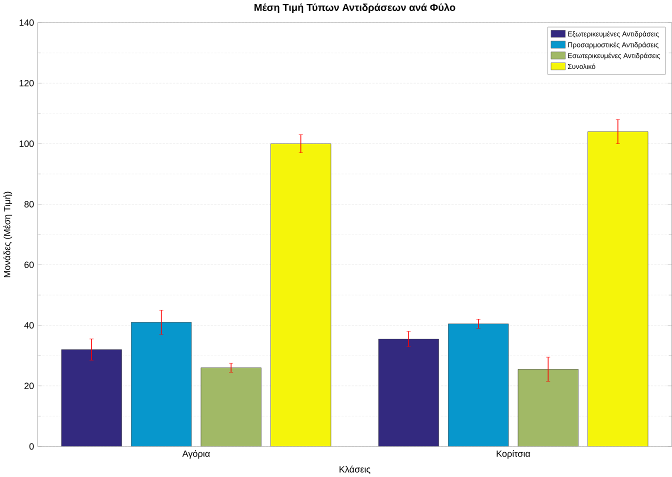 The height and width of the screenshot is (477, 672). Describe the element at coordinates (29, 325) in the screenshot. I see `y-tick-label: 40` at that location.